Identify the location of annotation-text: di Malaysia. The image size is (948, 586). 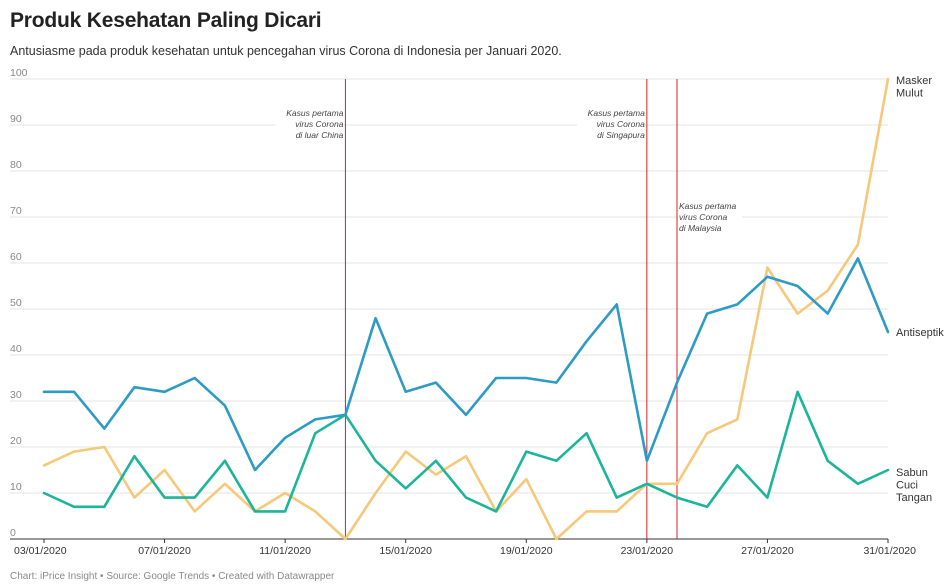
(700, 228).